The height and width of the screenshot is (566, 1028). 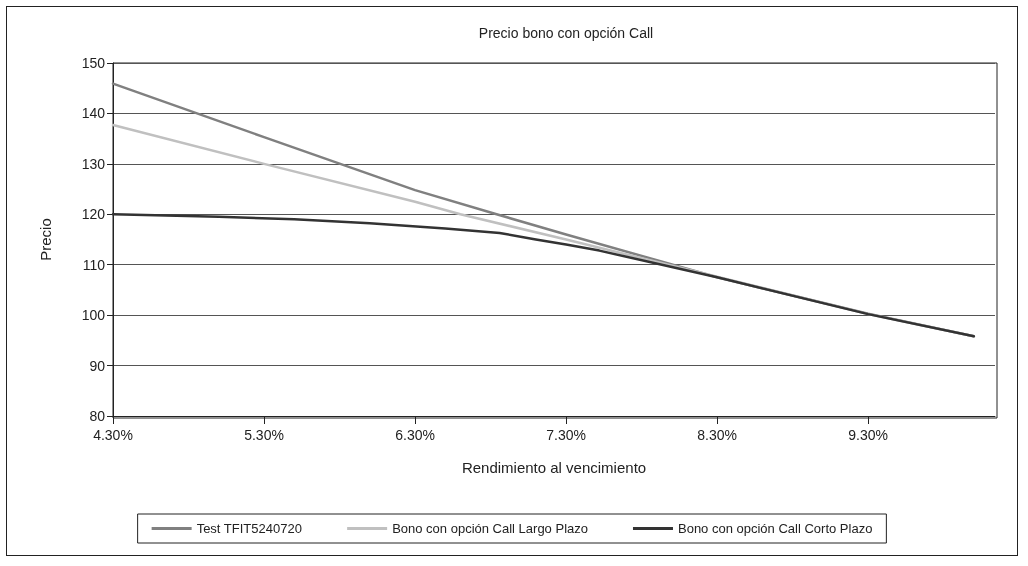 I want to click on x-tick-label: 9.30%, so click(x=868, y=435).